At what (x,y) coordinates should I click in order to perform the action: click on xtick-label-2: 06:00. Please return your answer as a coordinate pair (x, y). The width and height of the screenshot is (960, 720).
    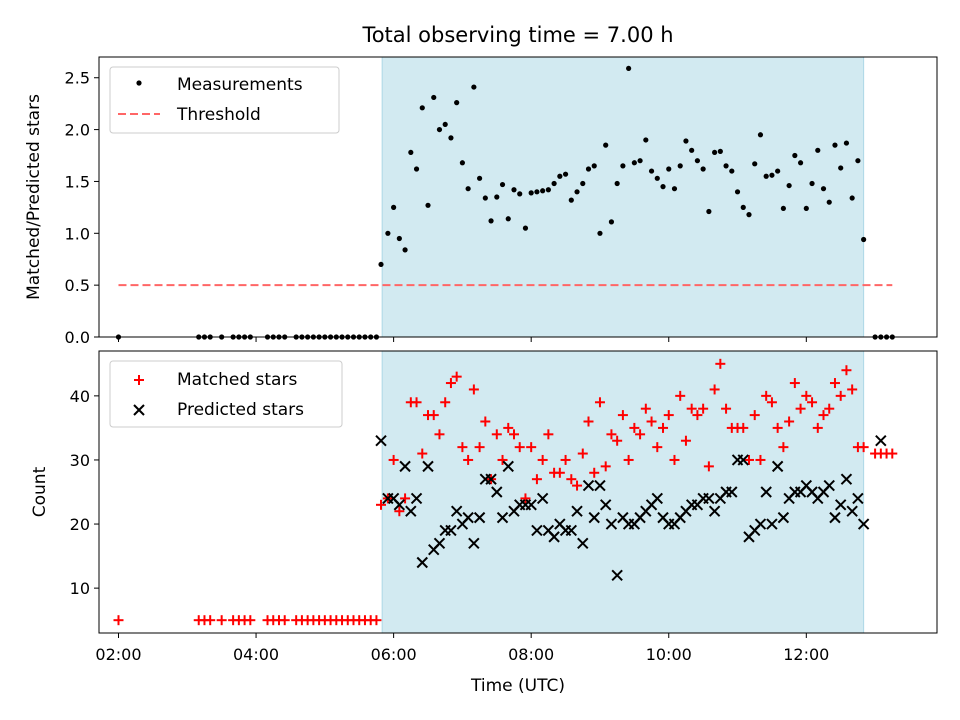
    Looking at the image, I should click on (394, 654).